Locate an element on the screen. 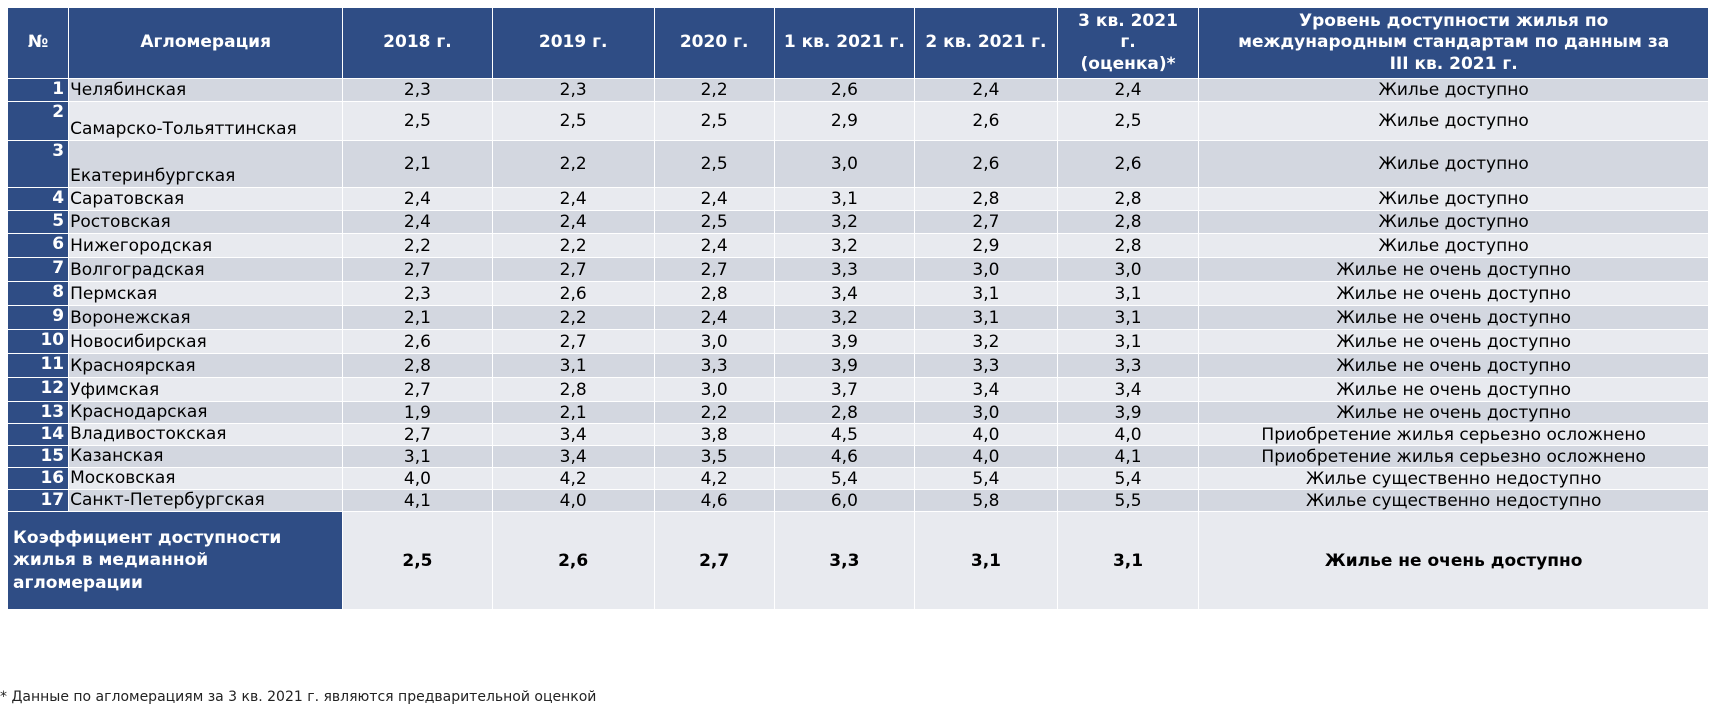 The height and width of the screenshot is (705, 1716). row-number: 6 is located at coordinates (38, 245).